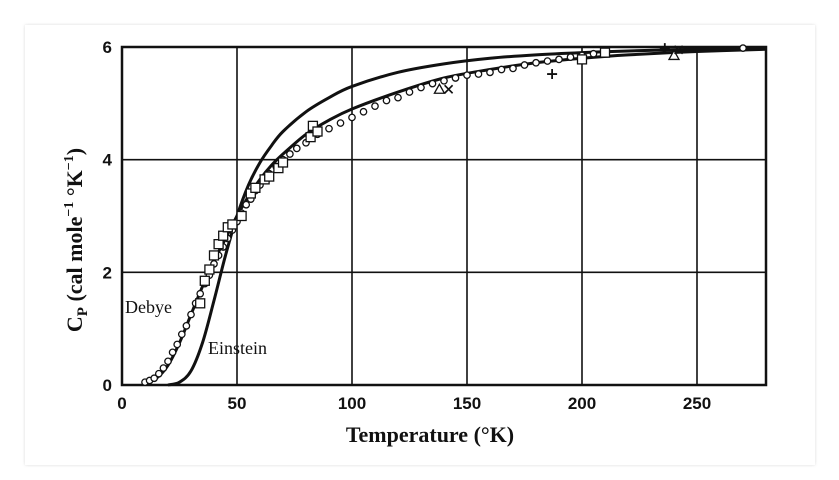 This screenshot has width=839, height=480. Describe the element at coordinates (148, 307) in the screenshot. I see `debye-curve-label: Debye` at that location.